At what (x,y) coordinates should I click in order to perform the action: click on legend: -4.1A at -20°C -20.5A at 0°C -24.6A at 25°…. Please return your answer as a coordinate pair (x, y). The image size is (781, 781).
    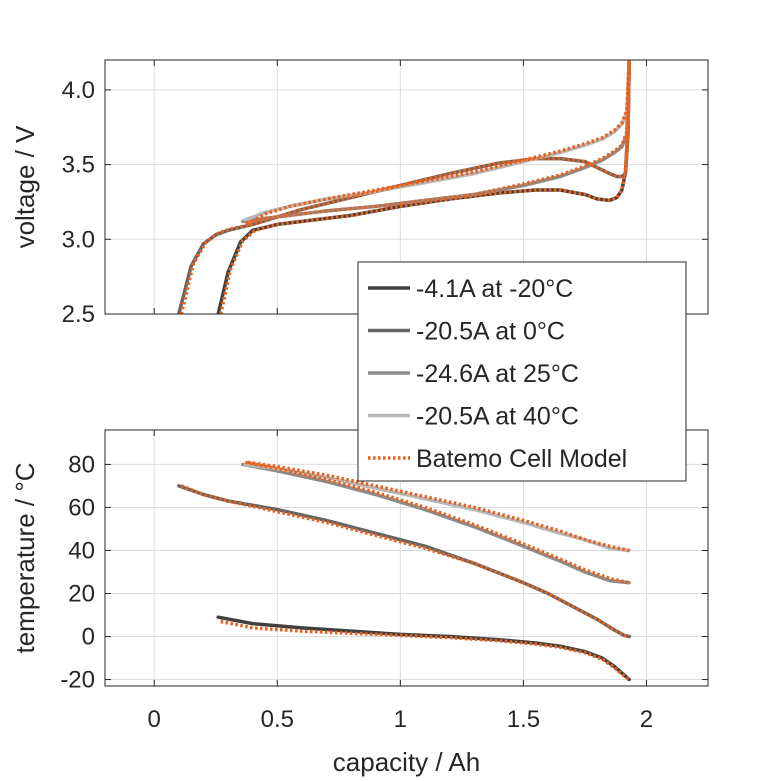
    Looking at the image, I should click on (522, 371).